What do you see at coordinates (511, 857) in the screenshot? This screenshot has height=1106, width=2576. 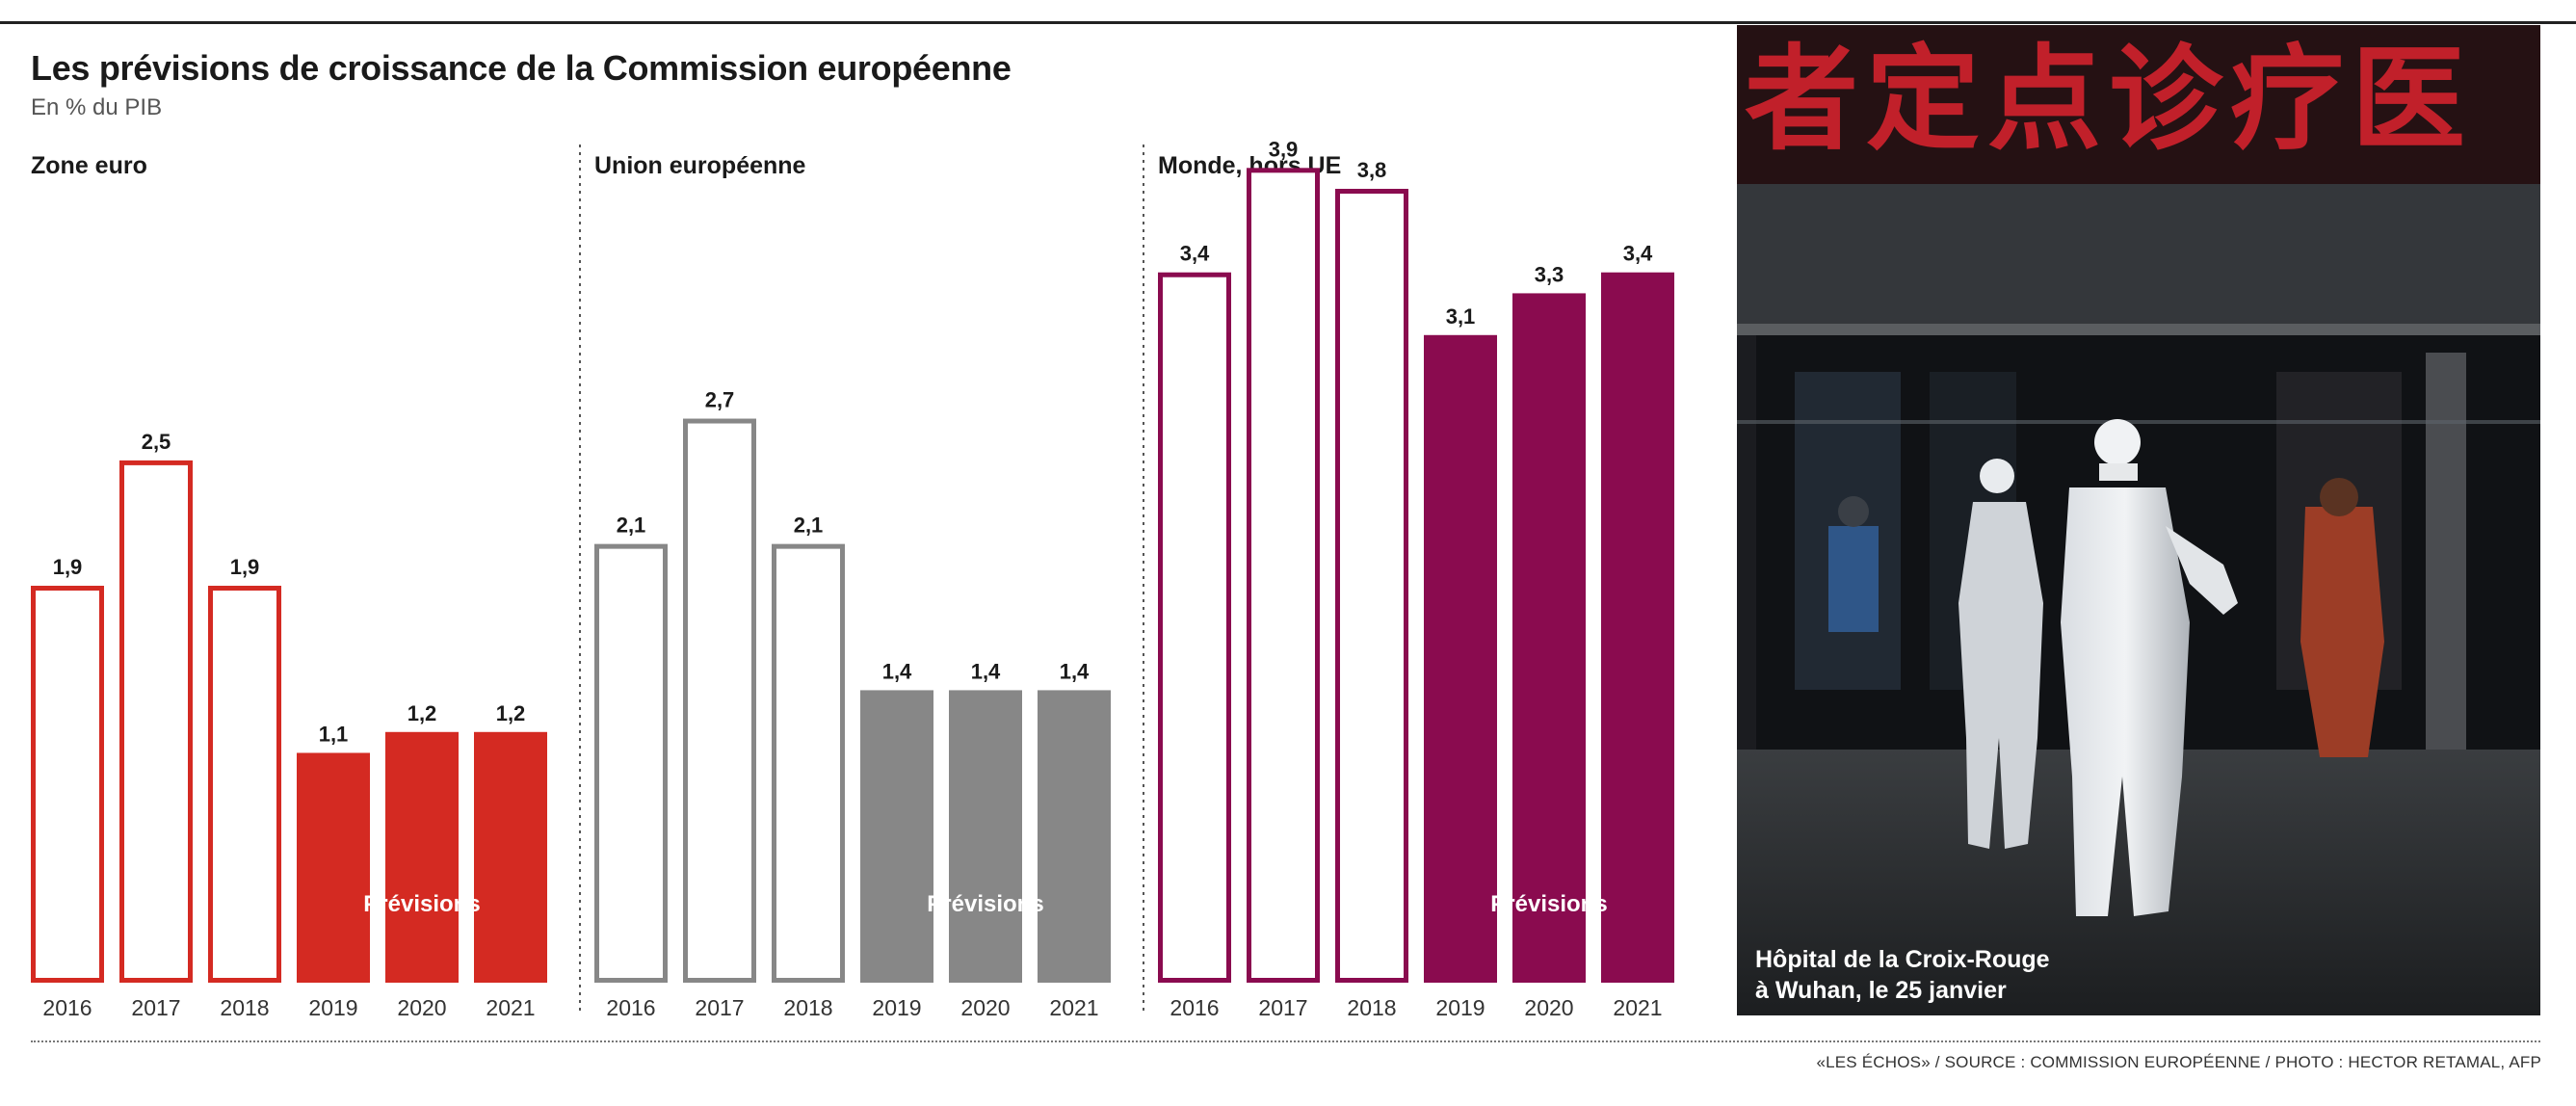 I see `bar-zone-euro-2021` at bounding box center [511, 857].